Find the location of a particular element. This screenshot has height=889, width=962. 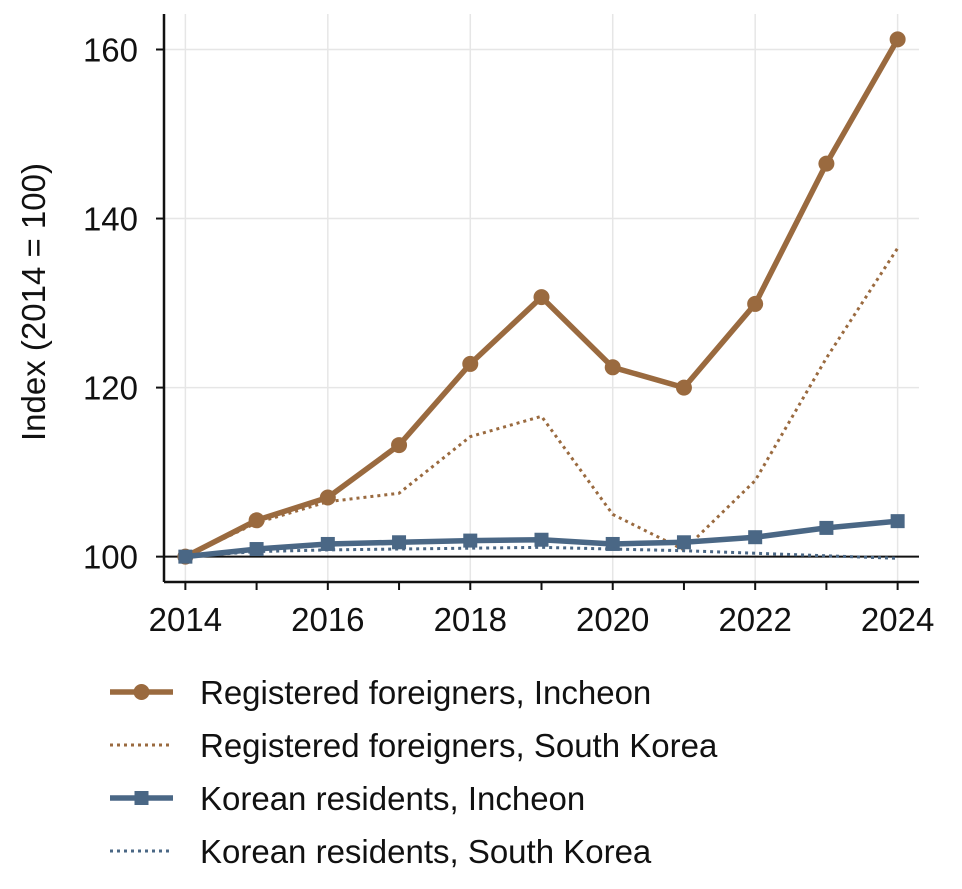

x-tick-label-2018: 2018 is located at coordinates (470, 619).